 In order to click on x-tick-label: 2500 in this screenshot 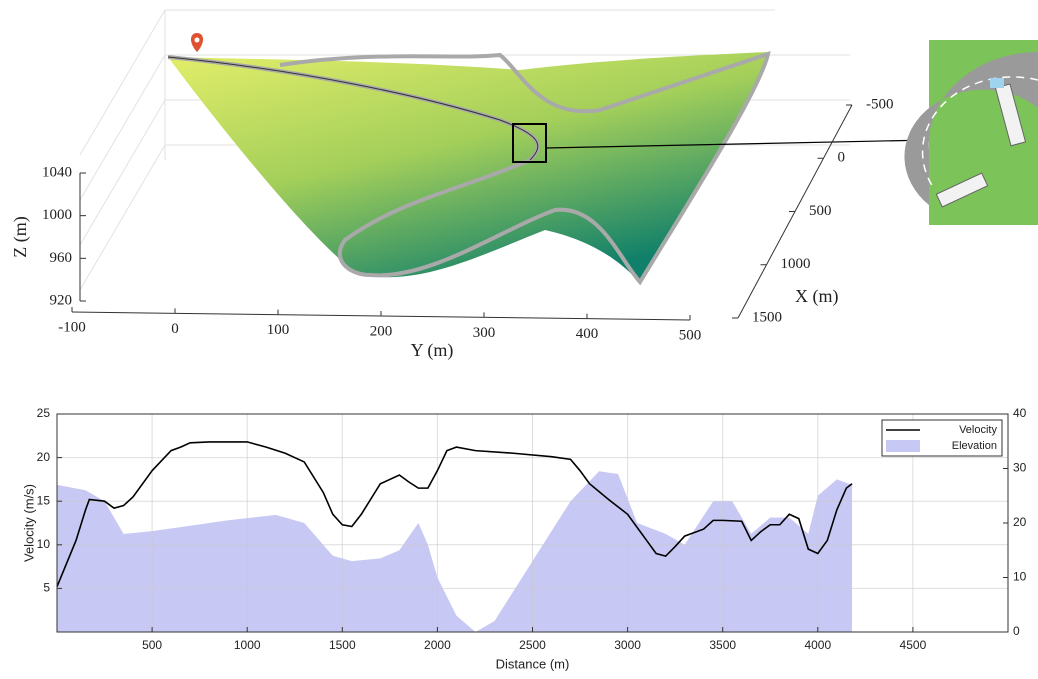, I will do `click(532, 645)`.